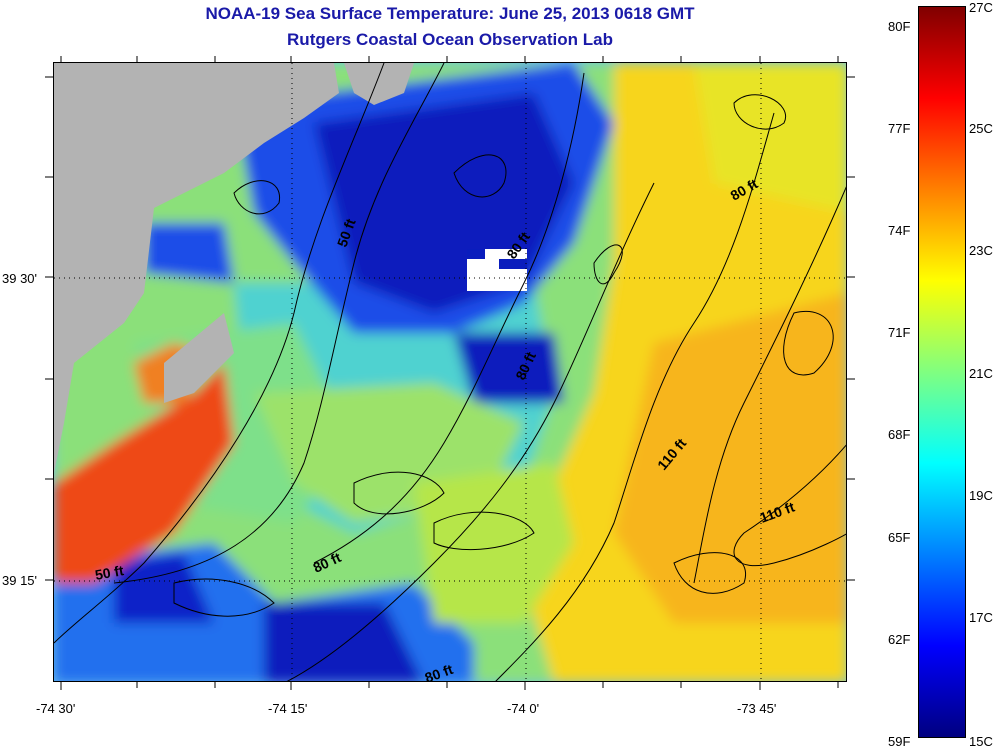  Describe the element at coordinates (20, 278) in the screenshot. I see `y-tick-label: 39 30'` at that location.